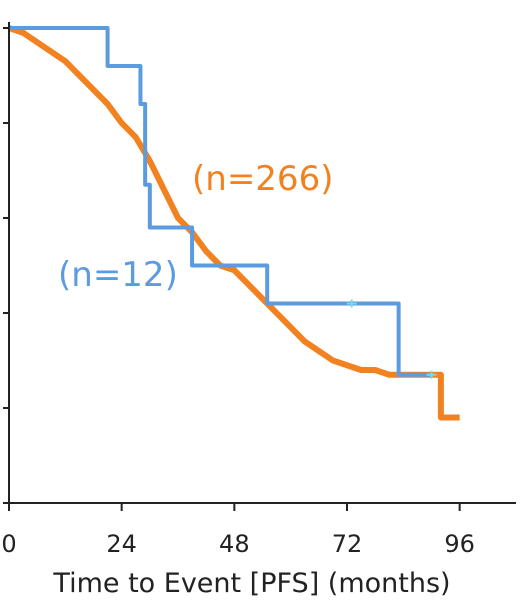 This screenshot has width=520, height=604. What do you see at coordinates (251, 583) in the screenshot?
I see `x-axis-title: Time to Event [PFS] (months)` at bounding box center [251, 583].